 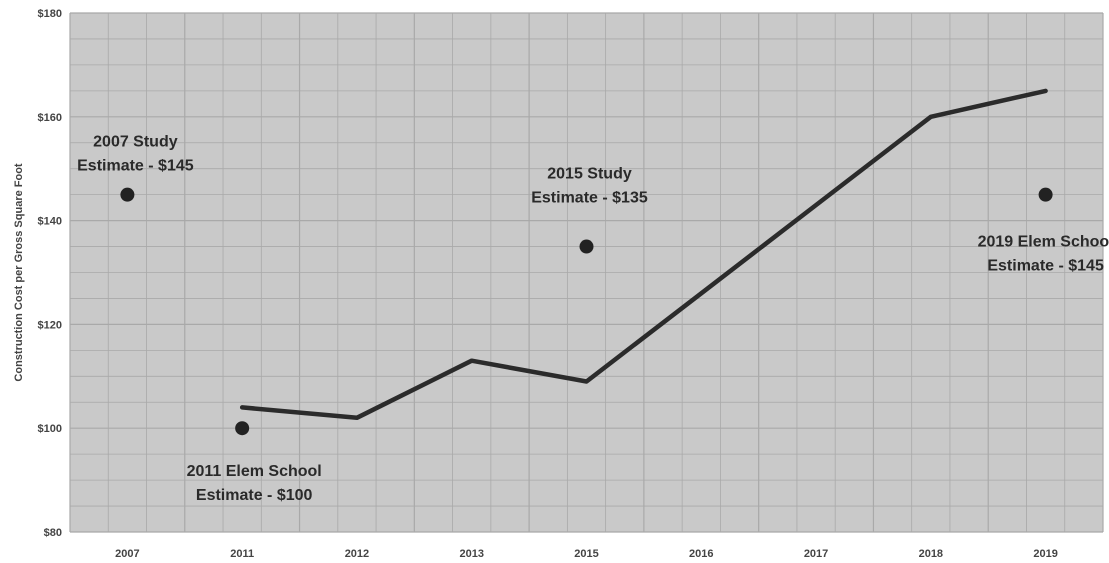 I want to click on estimate-annotation: 2007 Study, so click(x=135, y=142).